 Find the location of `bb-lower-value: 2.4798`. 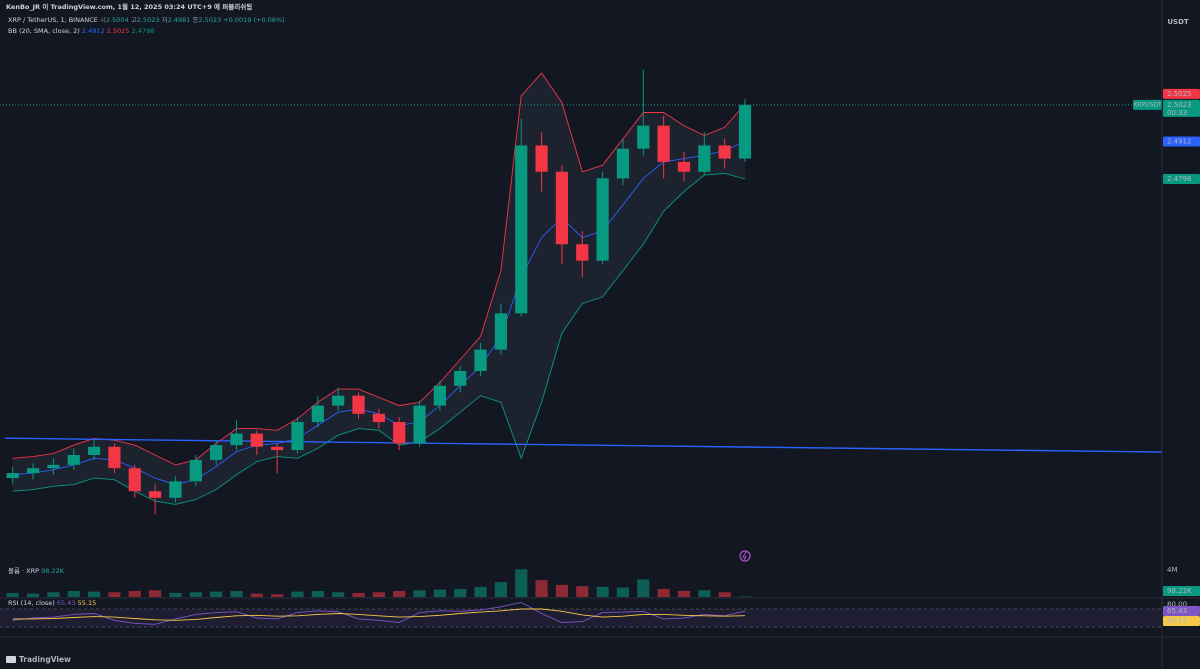

bb-lower-value: 2.4798 is located at coordinates (143, 31).